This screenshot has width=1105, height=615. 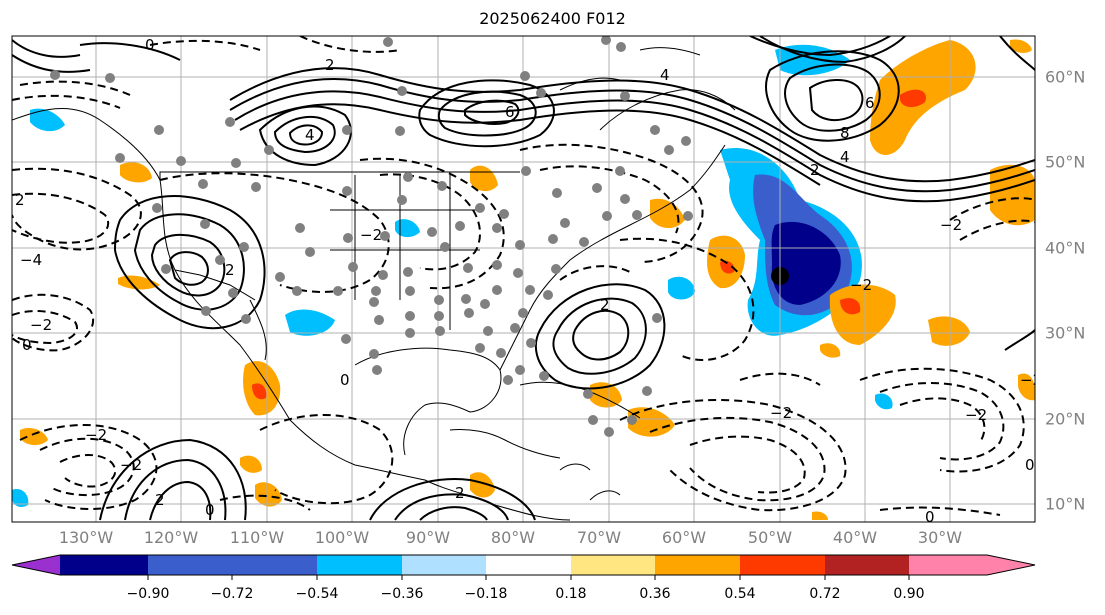 What do you see at coordinates (655, 594) in the screenshot?
I see `colorbar-tick-label: 0.36` at bounding box center [655, 594].